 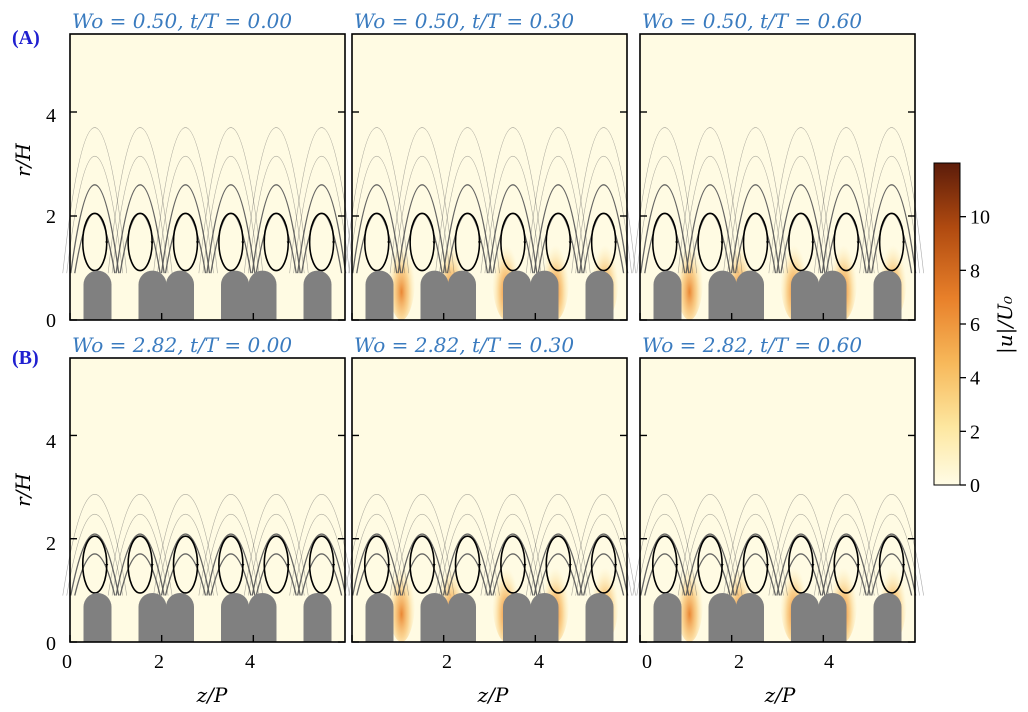 I want to click on x-tick-p3-0: 0, so click(x=647, y=662).